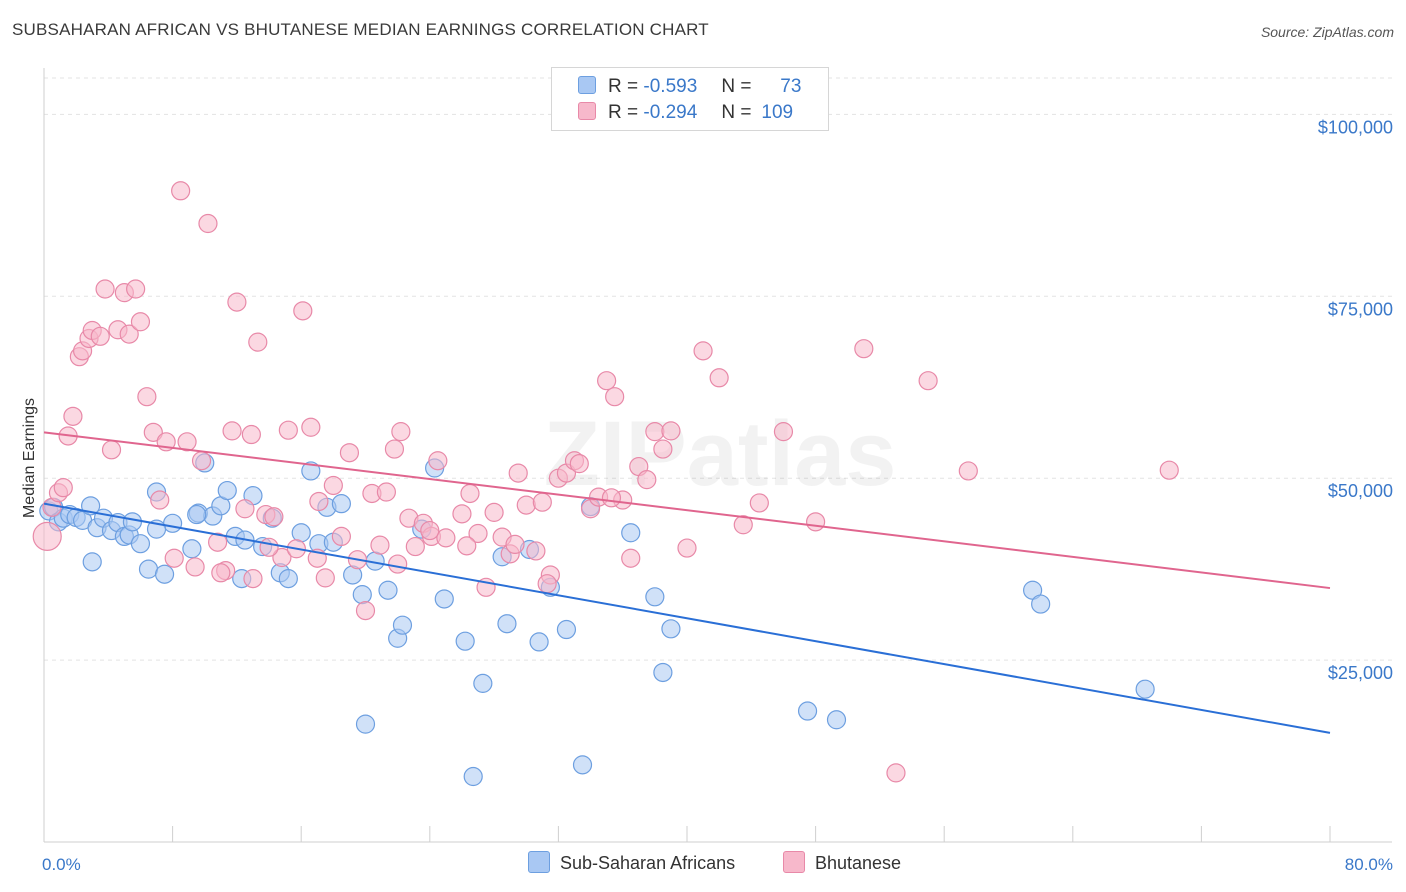 The width and height of the screenshot is (1406, 892). Describe the element at coordinates (623, 86) in the screenshot. I see `legend-r-label: R =` at that location.